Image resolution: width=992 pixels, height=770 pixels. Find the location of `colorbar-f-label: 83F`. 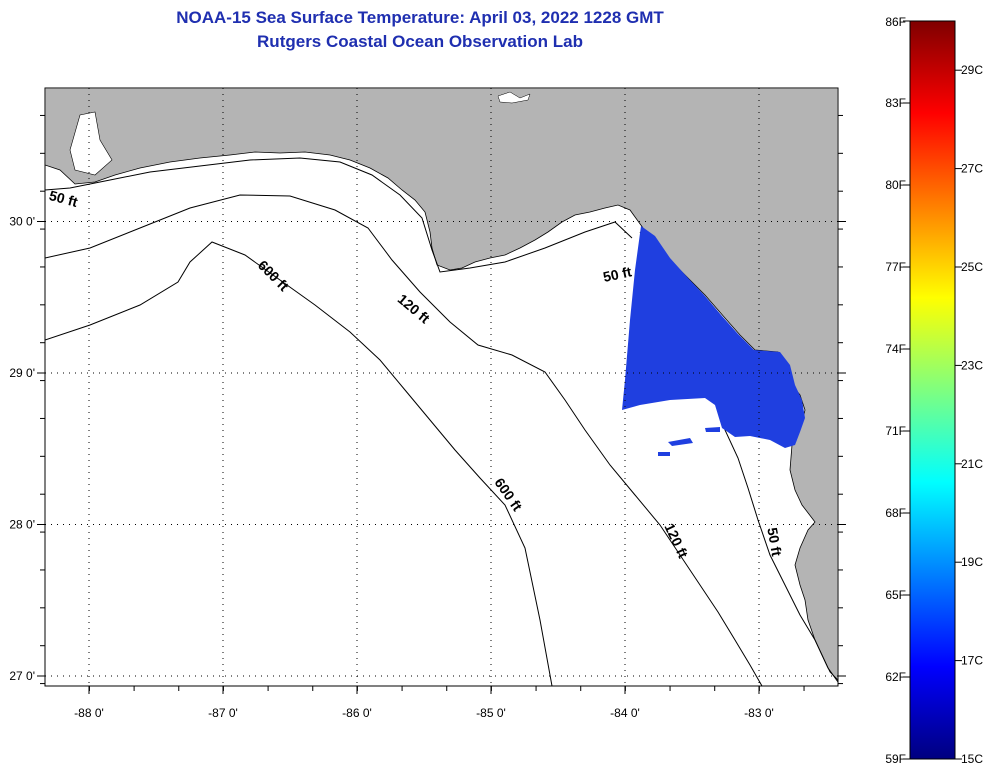

colorbar-f-label: 83F is located at coordinates (895, 103).